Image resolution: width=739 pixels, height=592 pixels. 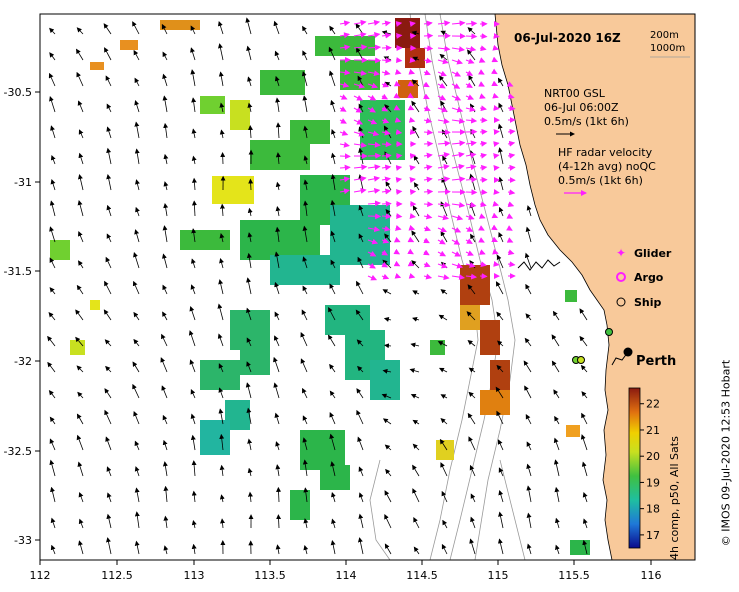 I want to click on hf-label-line3: 0.5m/s (1kt 6h), so click(x=600, y=180).